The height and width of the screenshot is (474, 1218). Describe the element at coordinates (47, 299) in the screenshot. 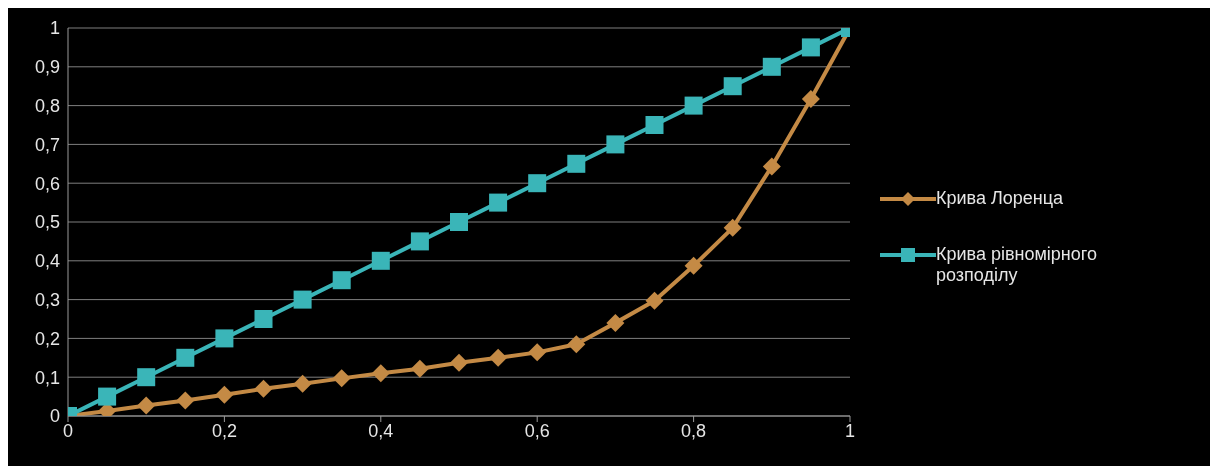

I see `y-tick-label: 0,3` at that location.